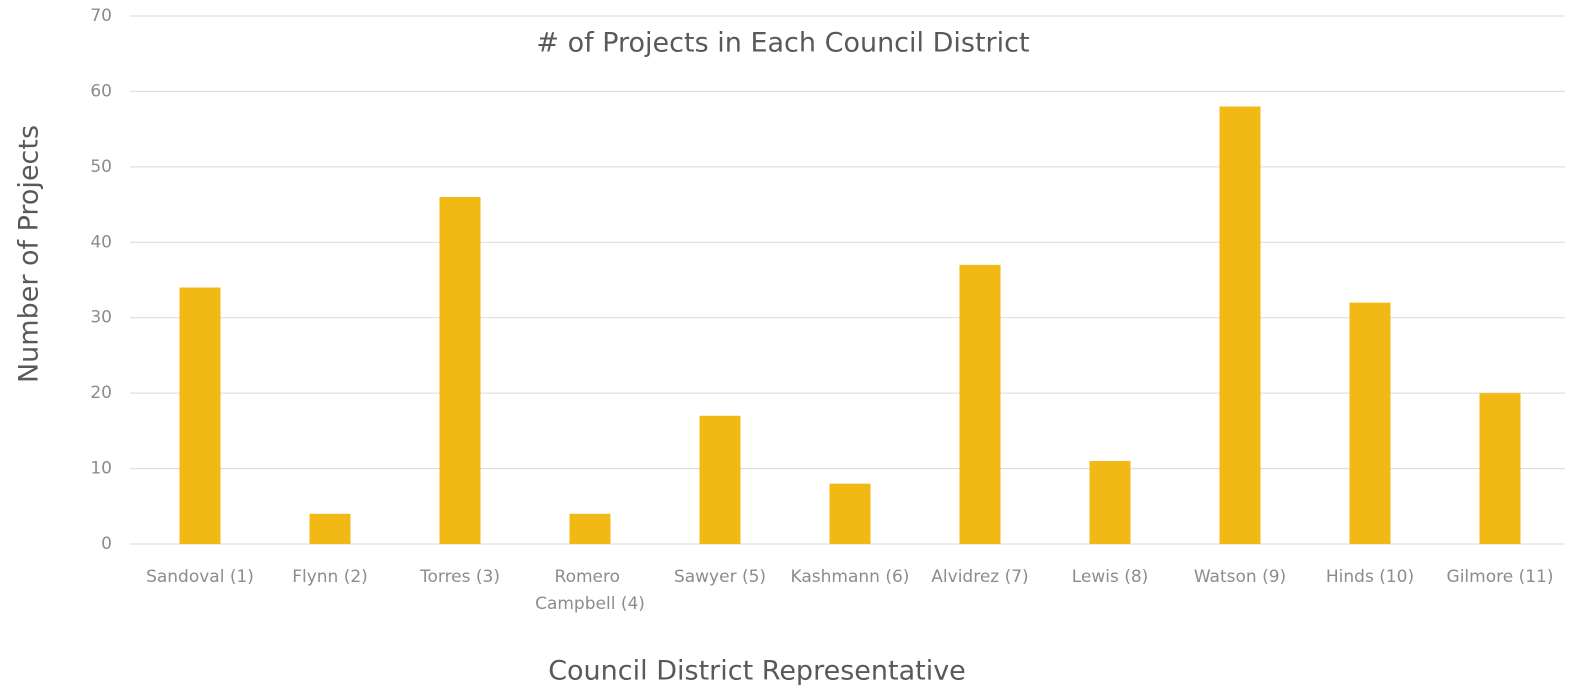 The width and height of the screenshot is (1575, 696). Describe the element at coordinates (1370, 577) in the screenshot. I see `x-tick-label: Hinds (10)` at that location.